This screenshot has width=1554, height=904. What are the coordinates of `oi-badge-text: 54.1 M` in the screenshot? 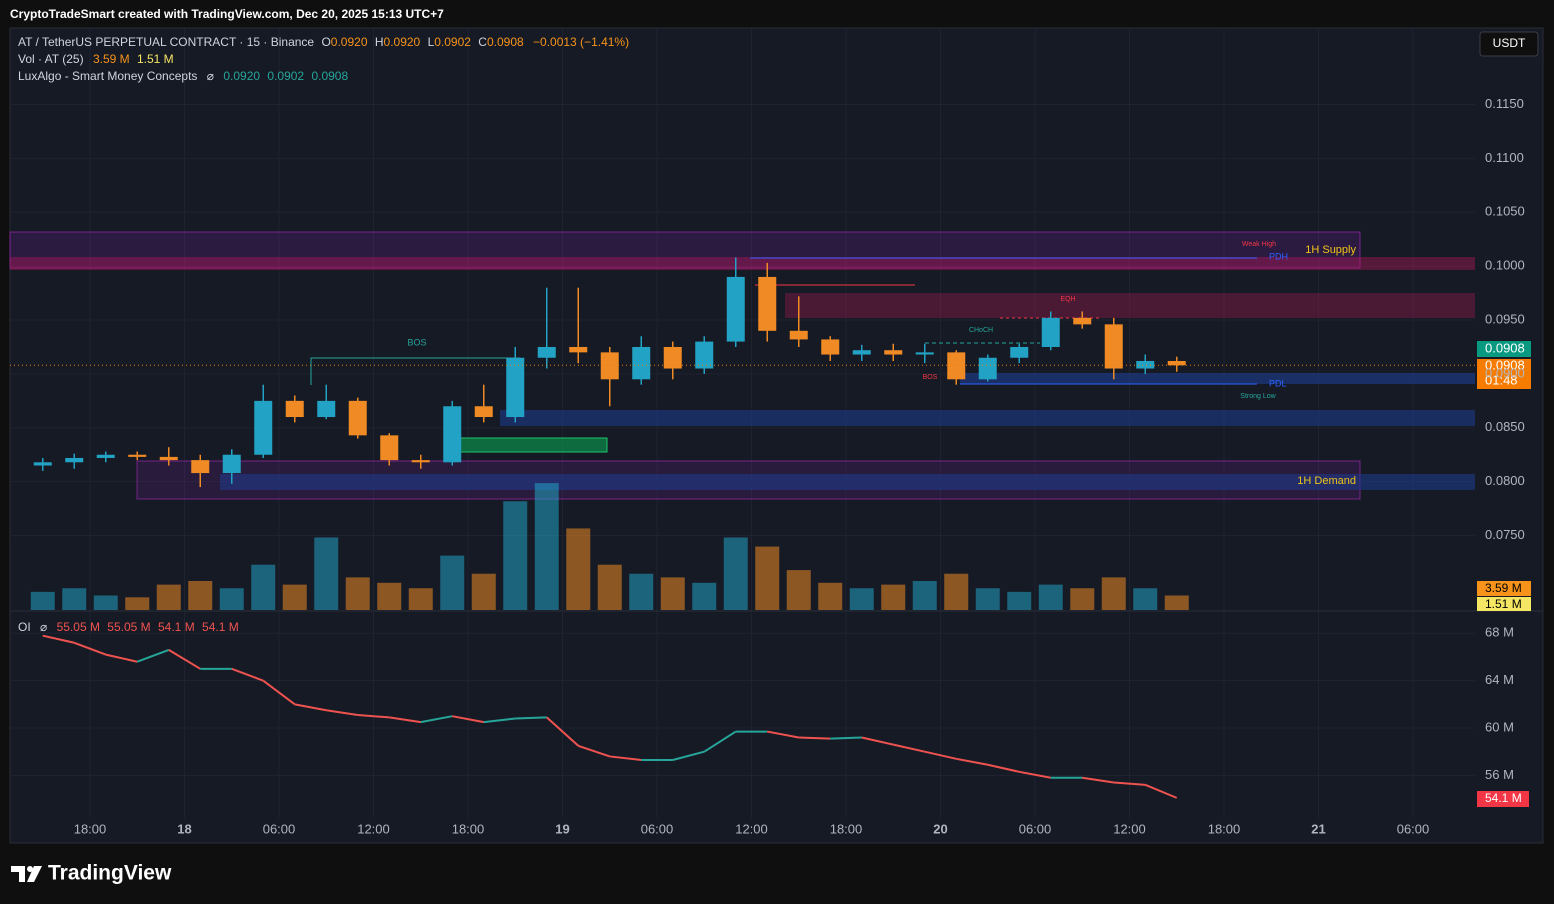 It's located at (1503, 798).